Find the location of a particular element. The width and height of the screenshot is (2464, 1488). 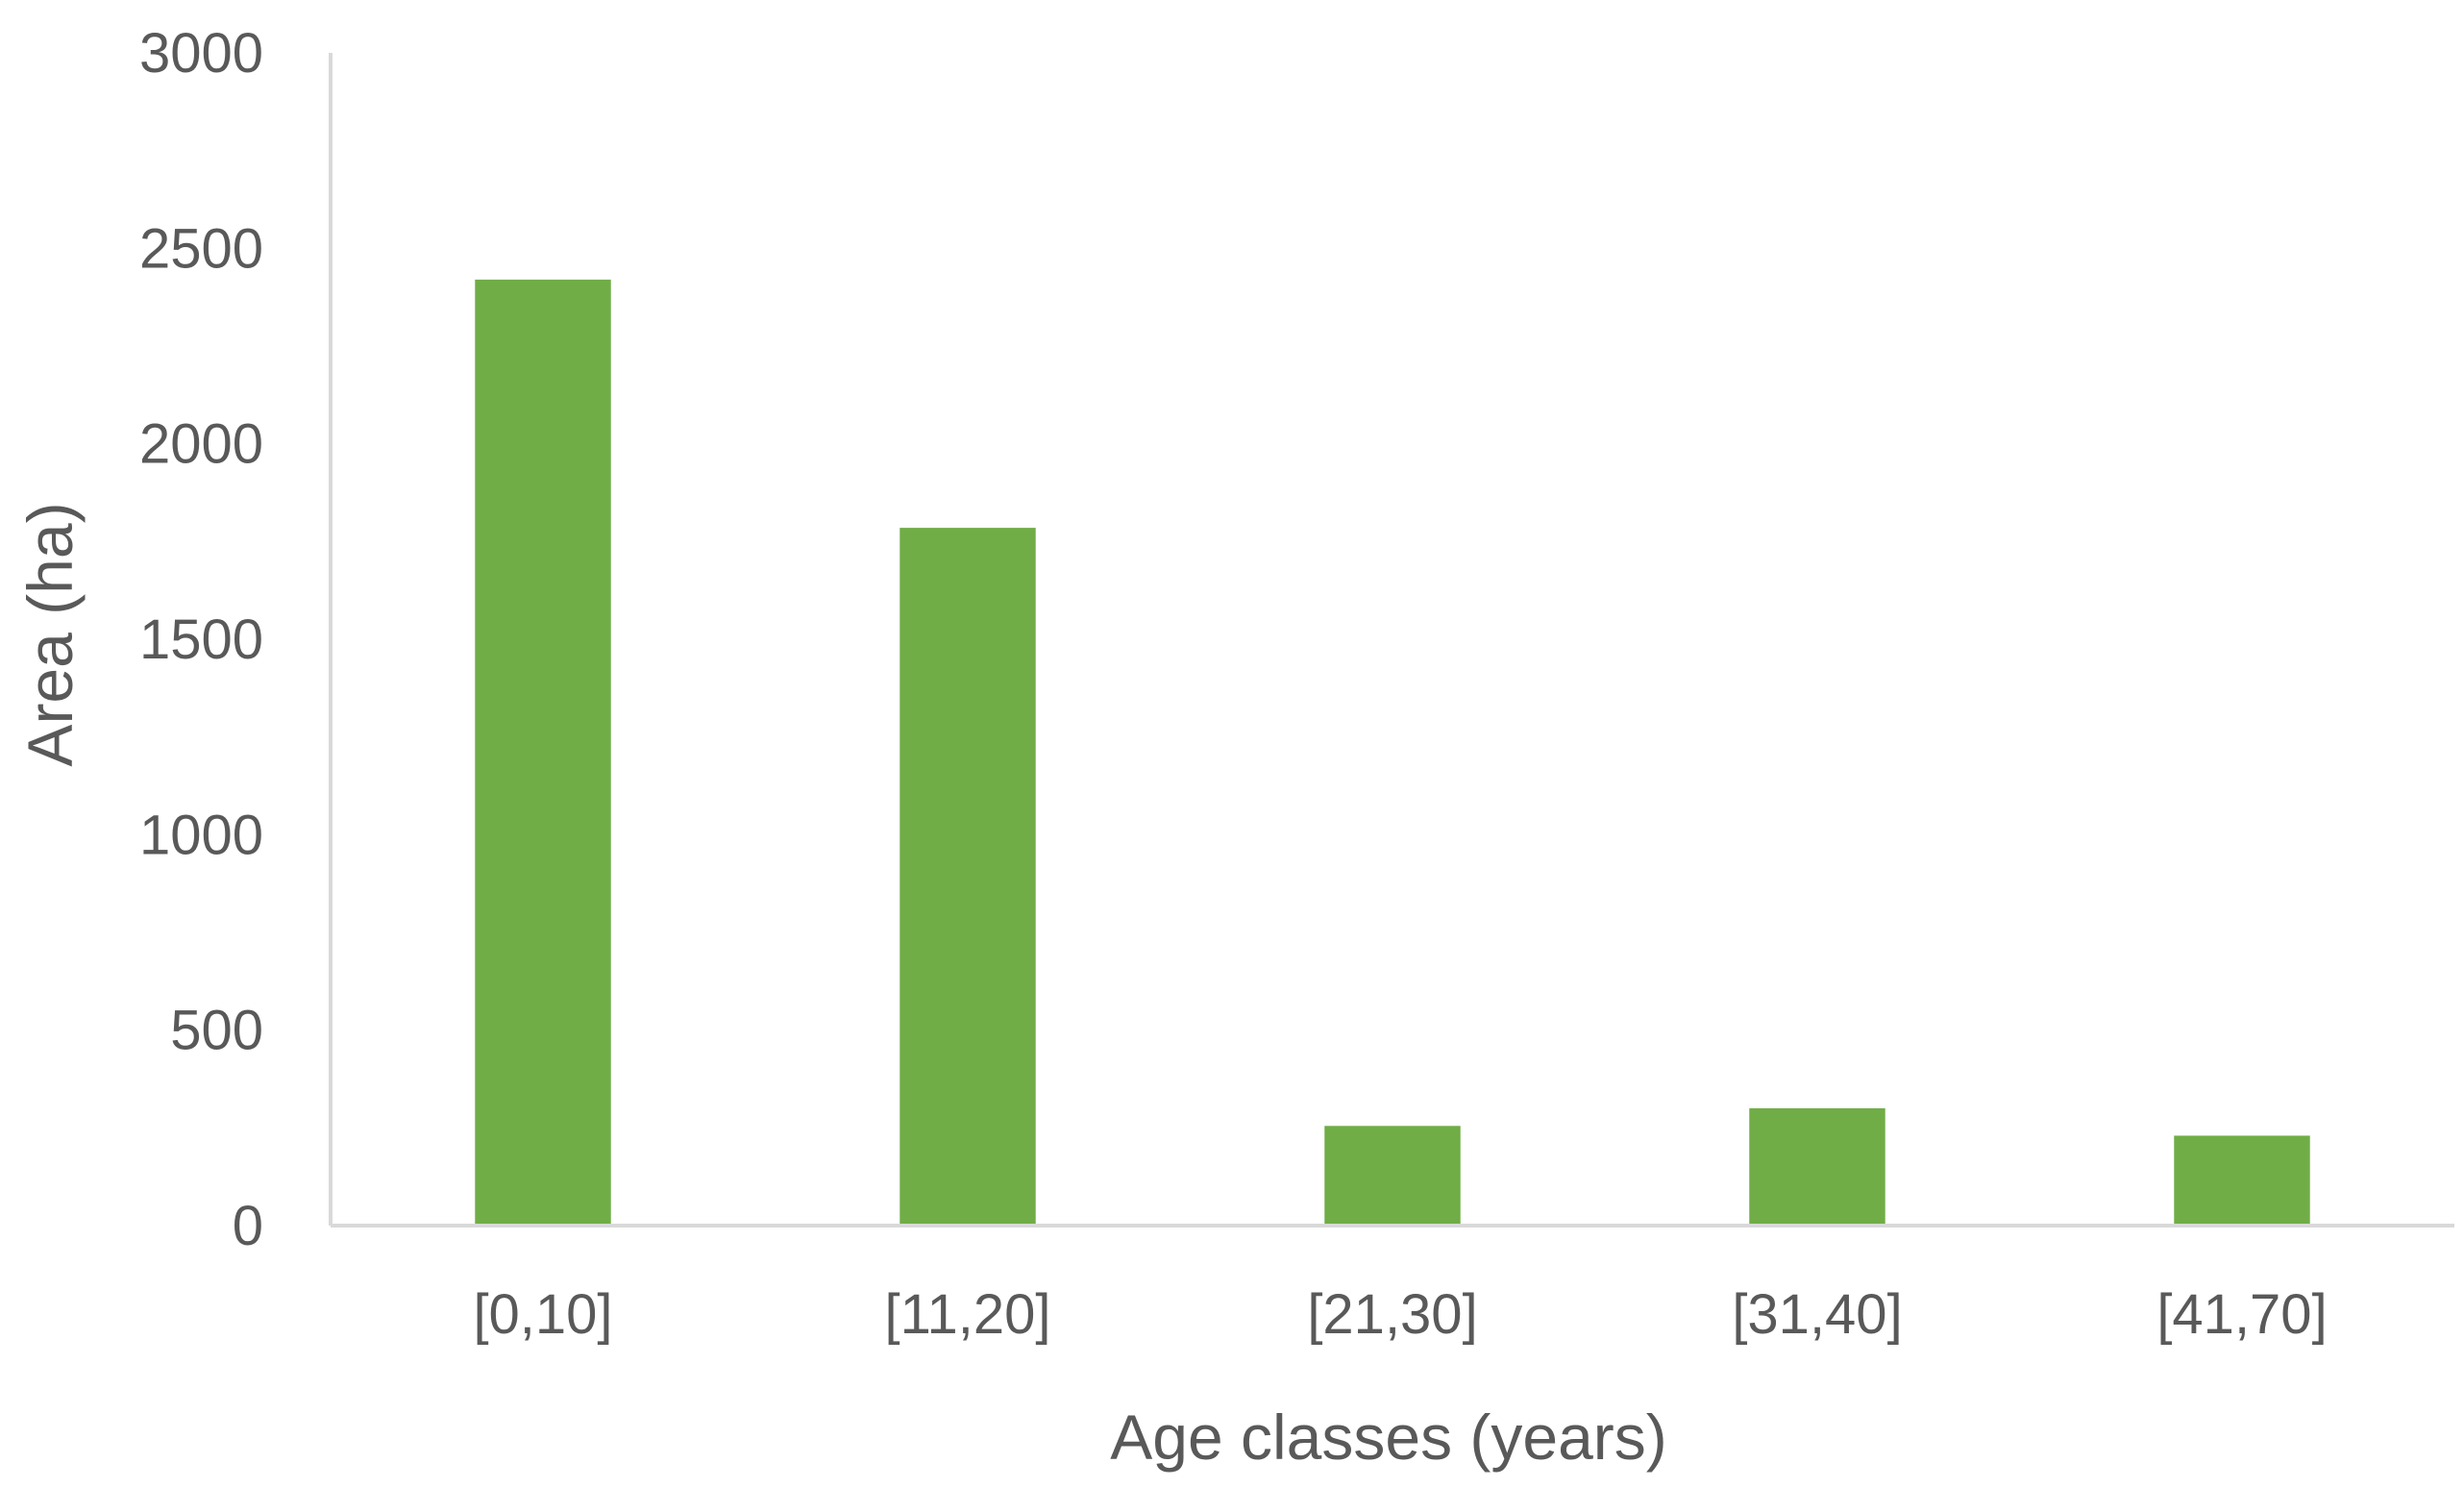

y-tick-label: 2000 is located at coordinates (201, 444).